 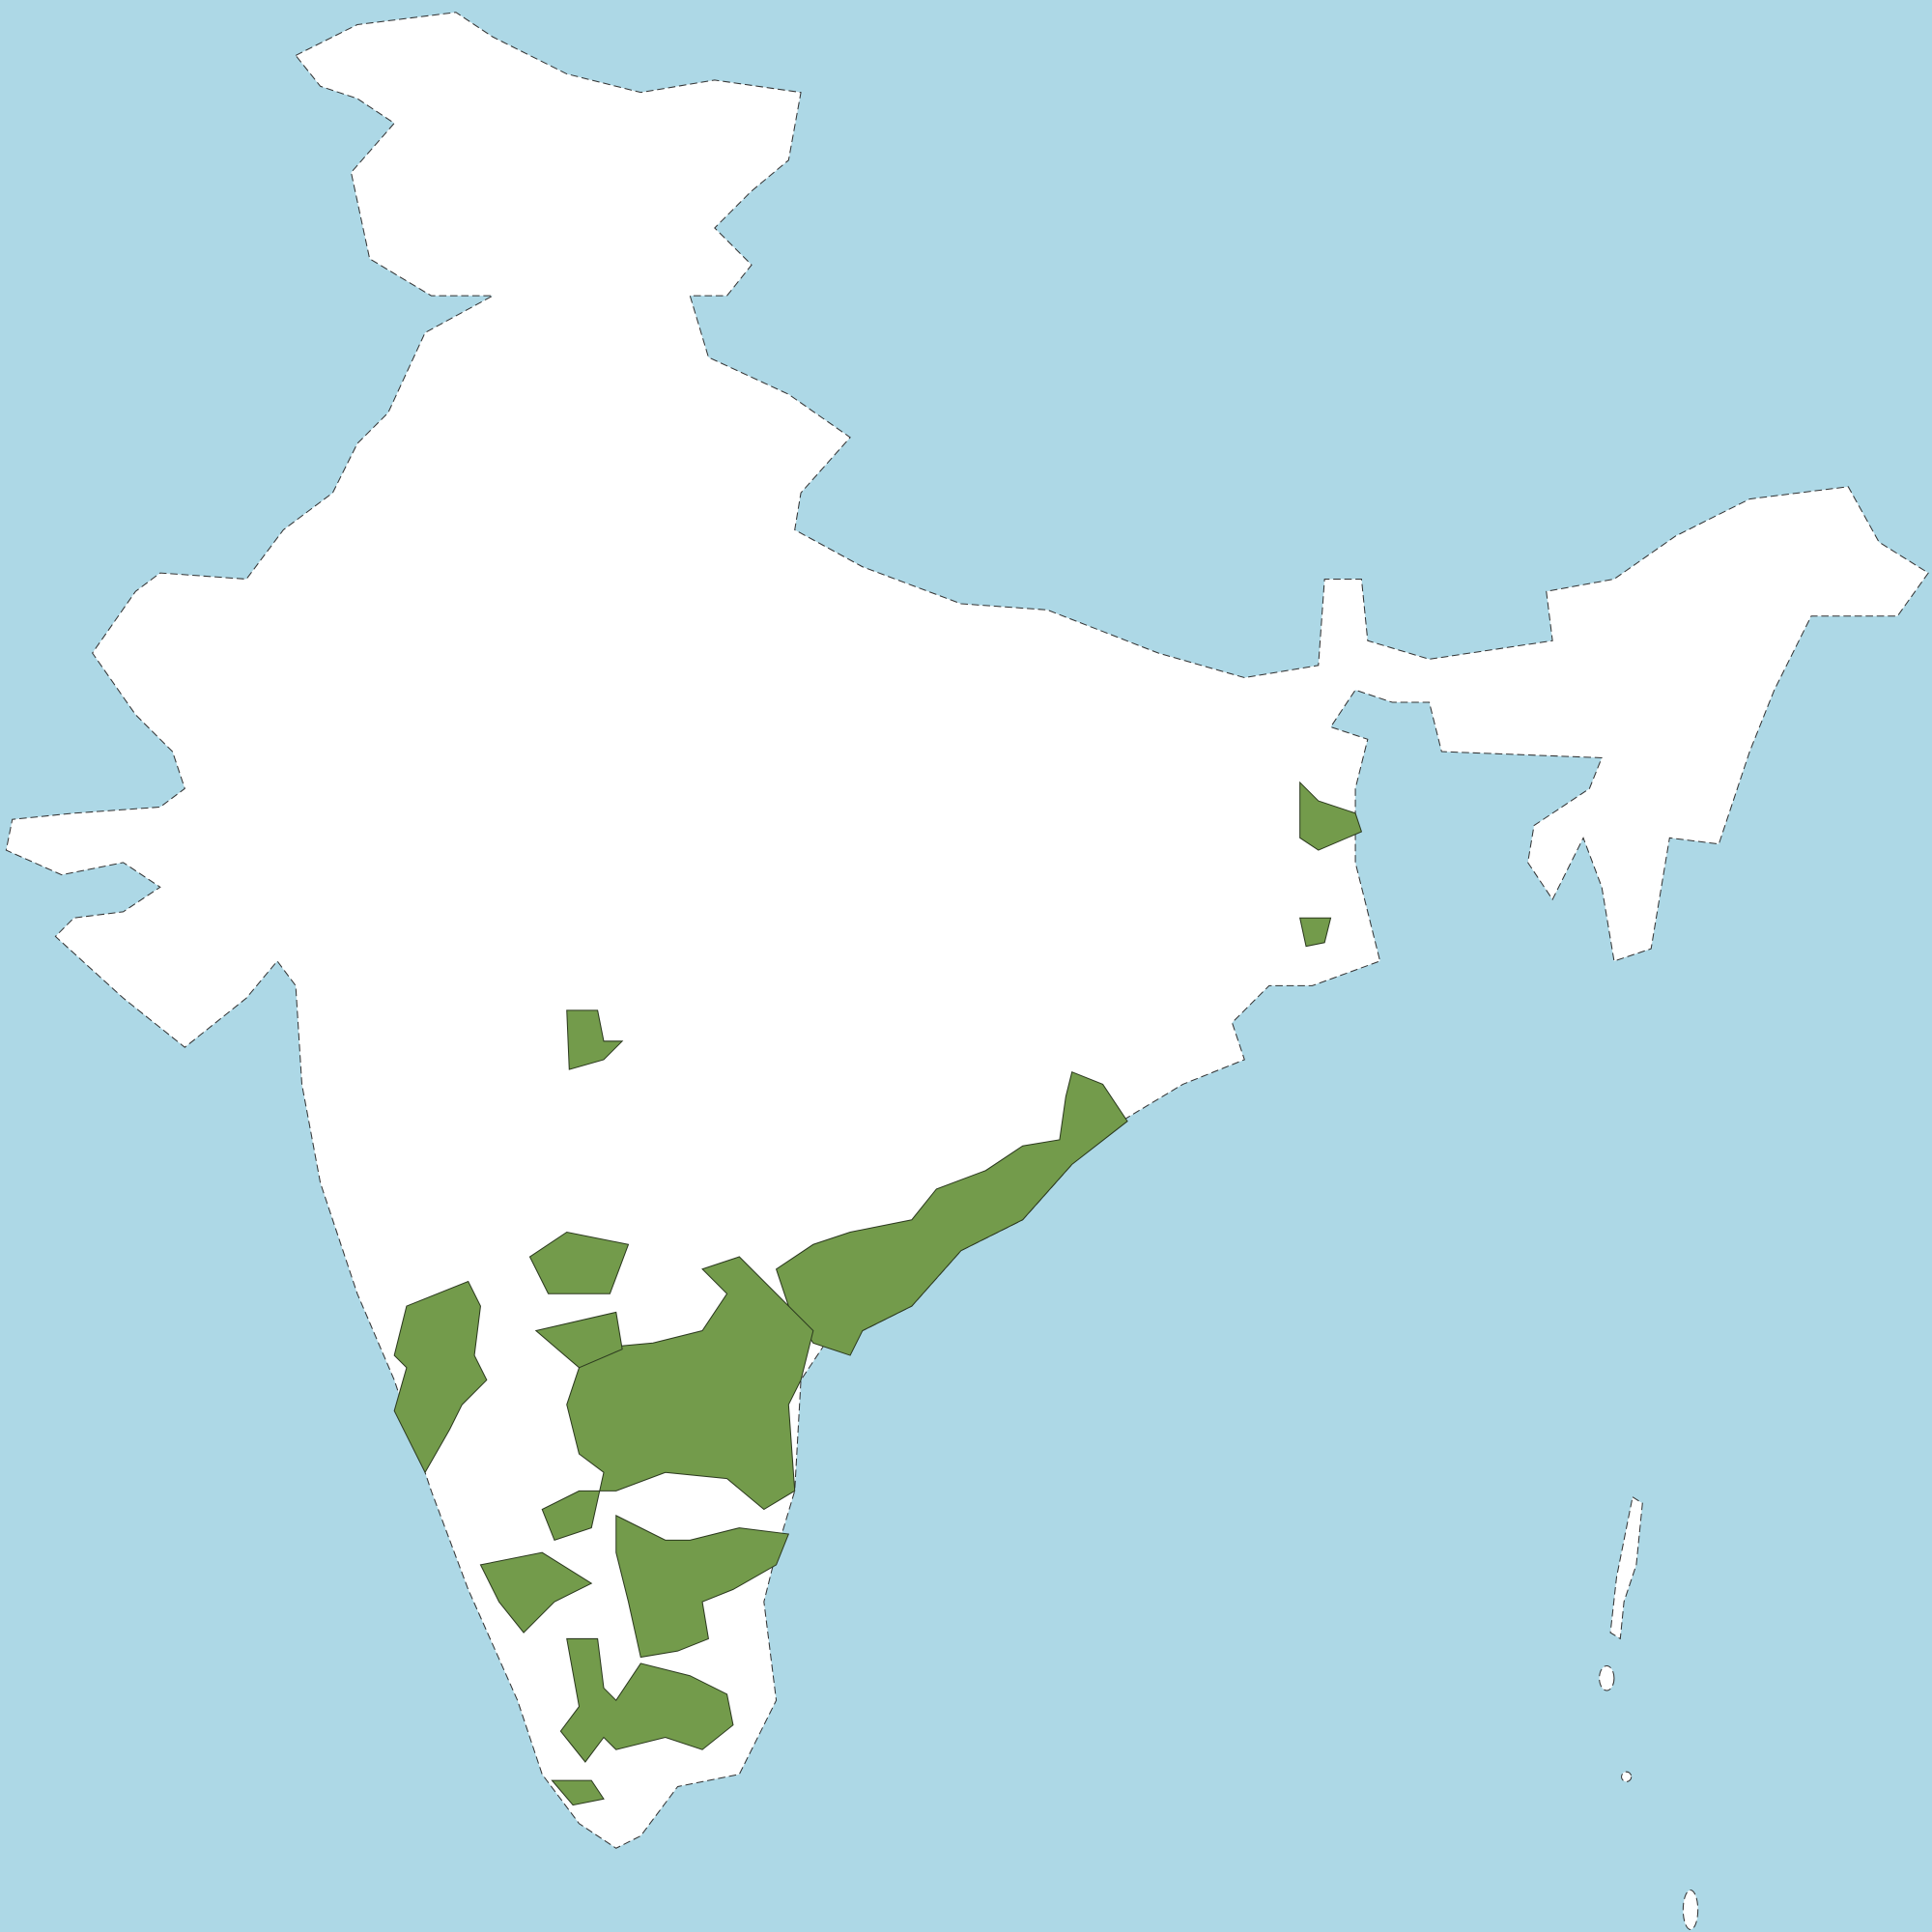 I want to click on great-nicobar-island, so click(x=1690, y=1909).